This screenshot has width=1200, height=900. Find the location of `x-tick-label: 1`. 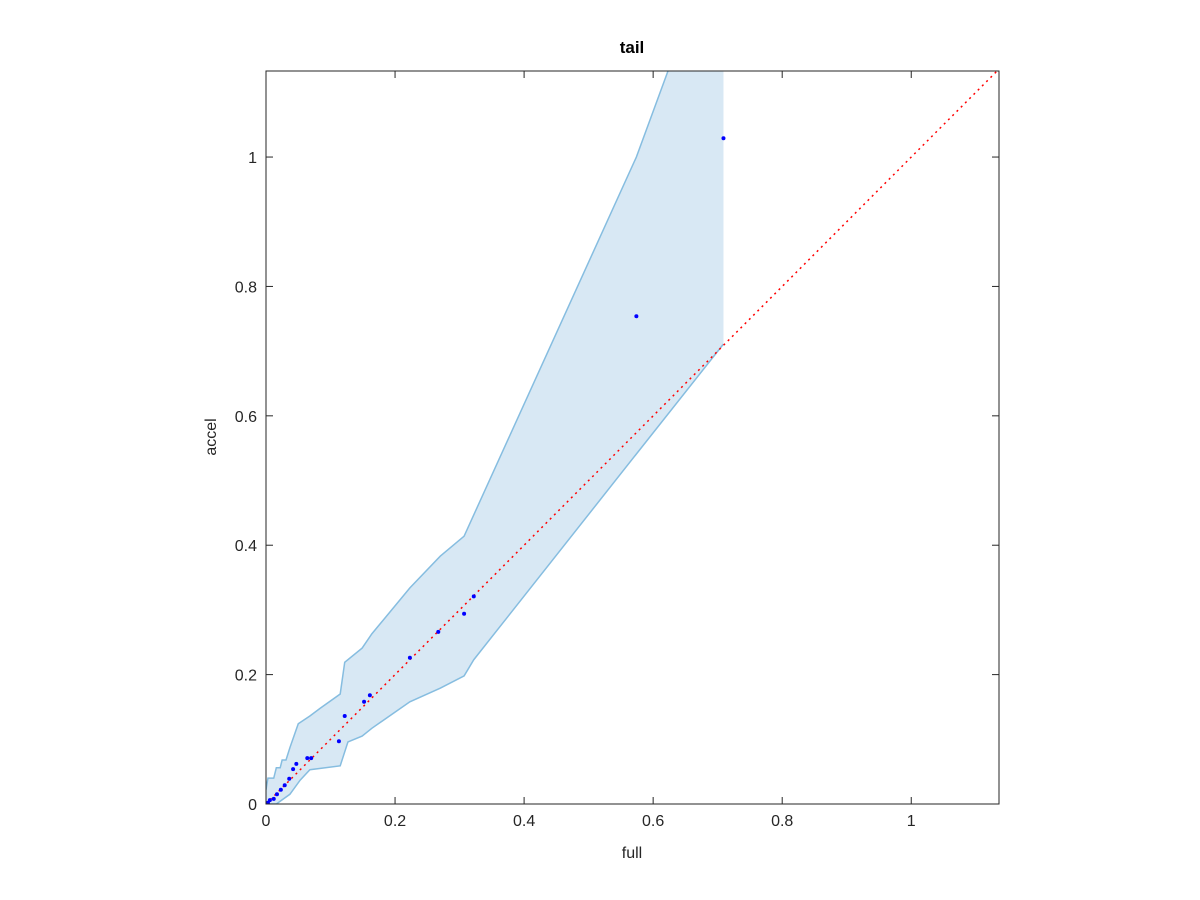

x-tick-label: 1 is located at coordinates (911, 821).